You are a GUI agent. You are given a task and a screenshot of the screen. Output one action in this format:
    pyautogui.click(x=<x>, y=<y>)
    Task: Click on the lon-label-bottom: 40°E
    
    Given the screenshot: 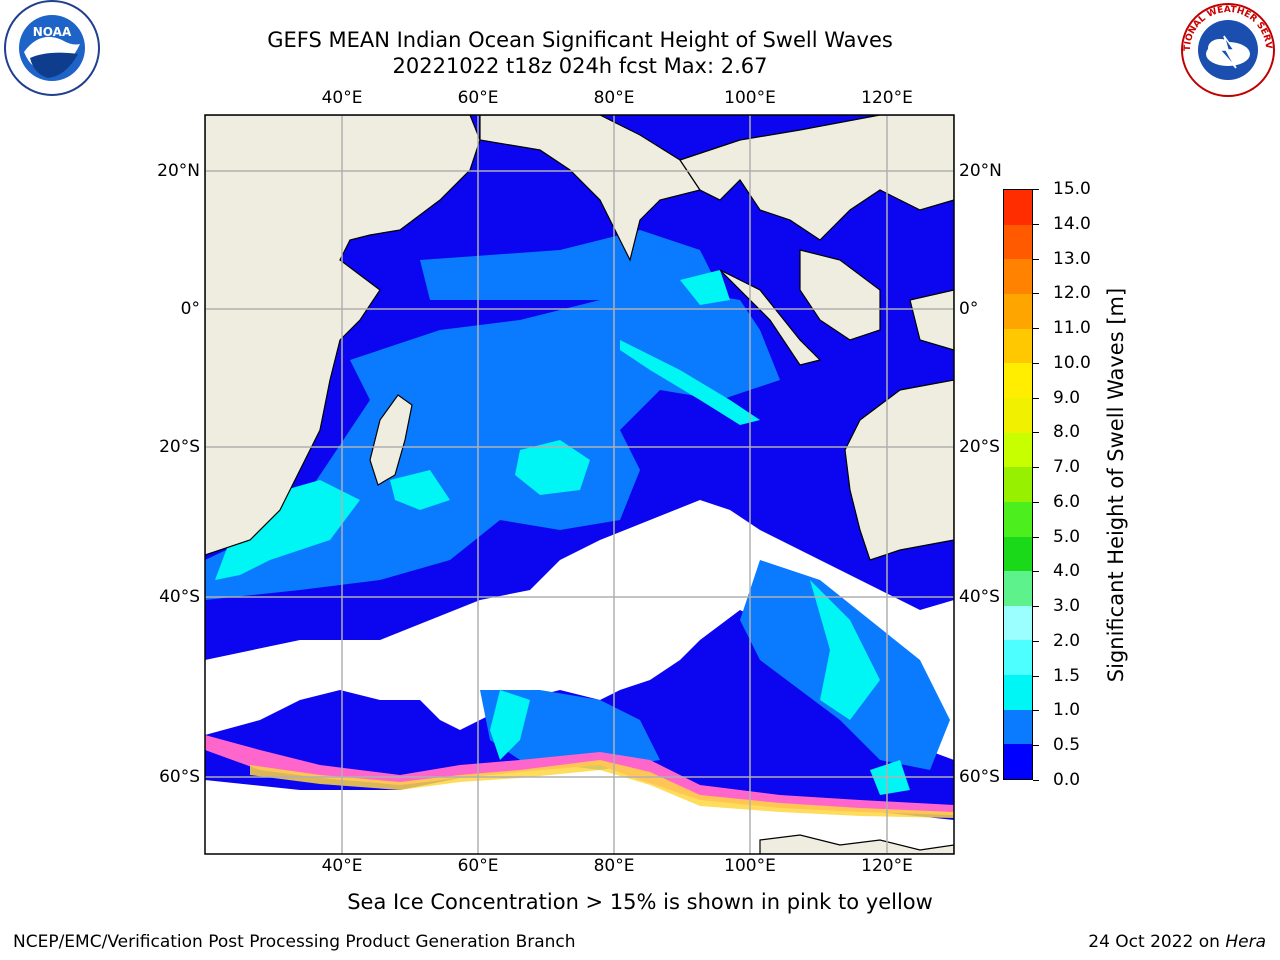 What is the action you would take?
    pyautogui.click(x=342, y=866)
    